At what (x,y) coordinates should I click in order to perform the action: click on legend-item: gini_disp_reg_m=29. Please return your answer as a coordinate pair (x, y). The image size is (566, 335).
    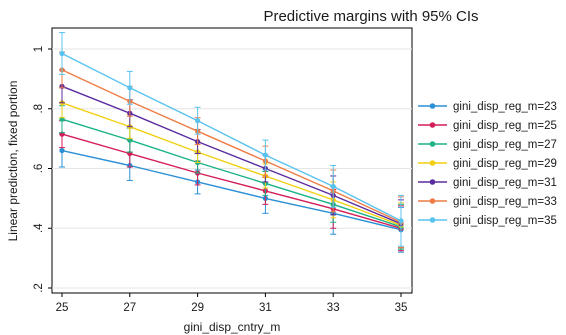
    Looking at the image, I should click on (487, 164).